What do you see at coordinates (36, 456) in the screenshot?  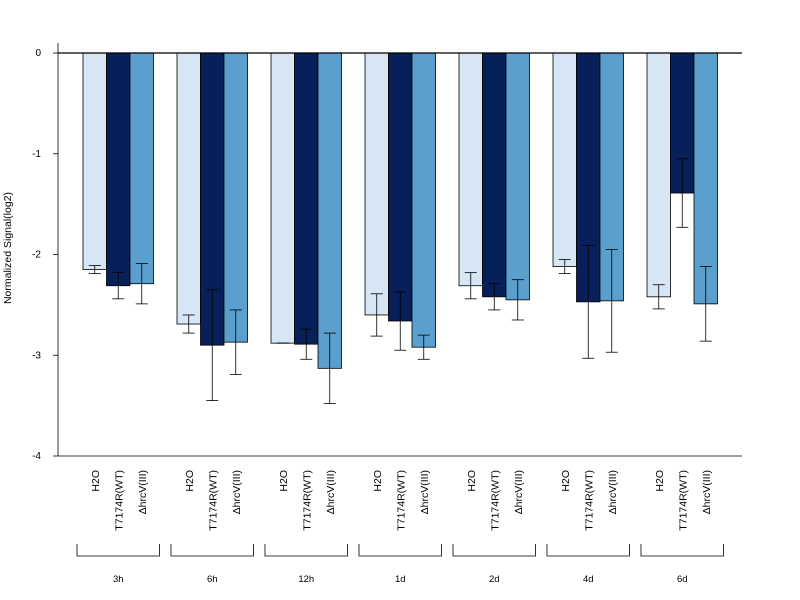 I see `y-tick-label: -4` at bounding box center [36, 456].